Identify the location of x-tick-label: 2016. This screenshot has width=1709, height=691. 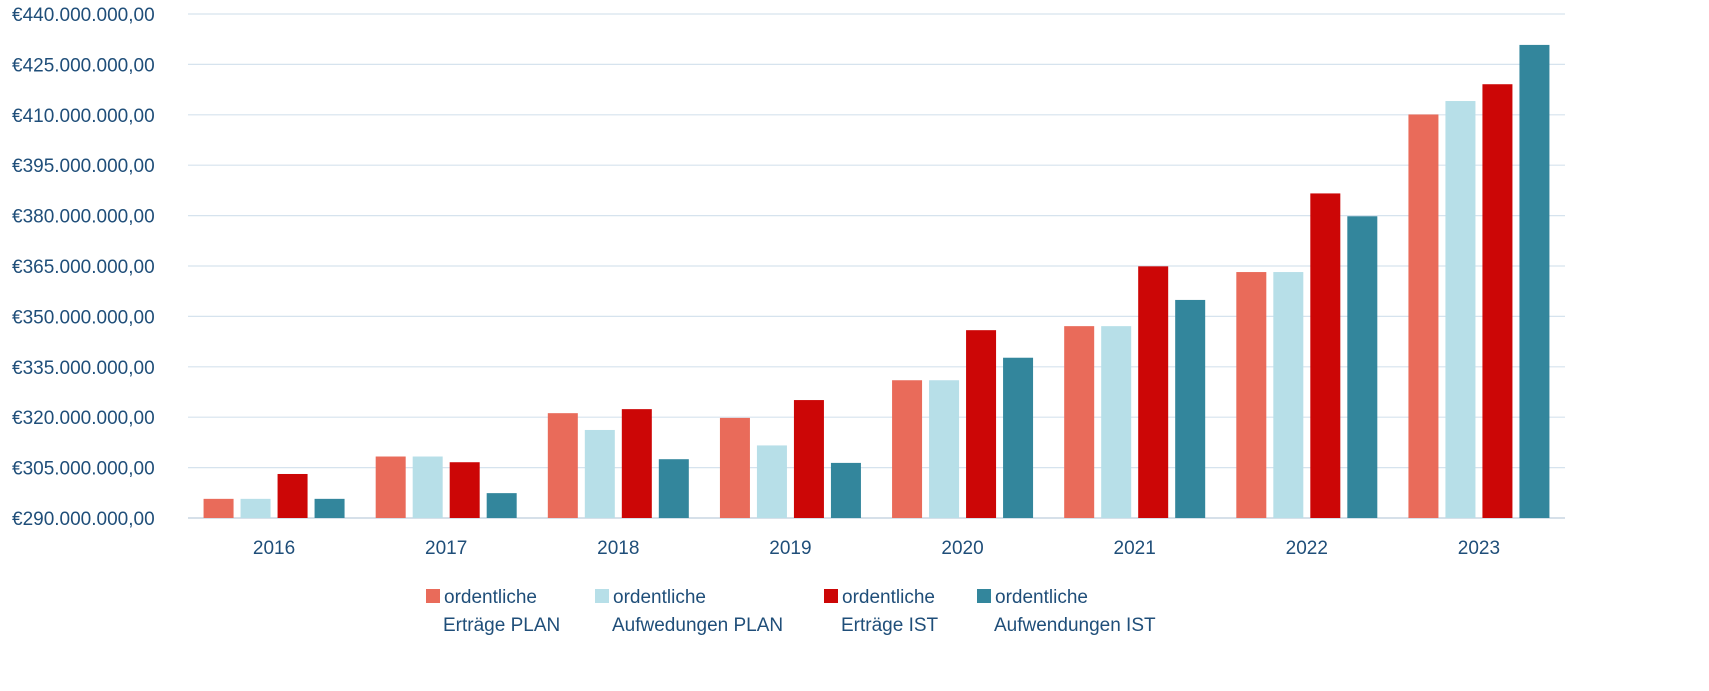
(274, 548).